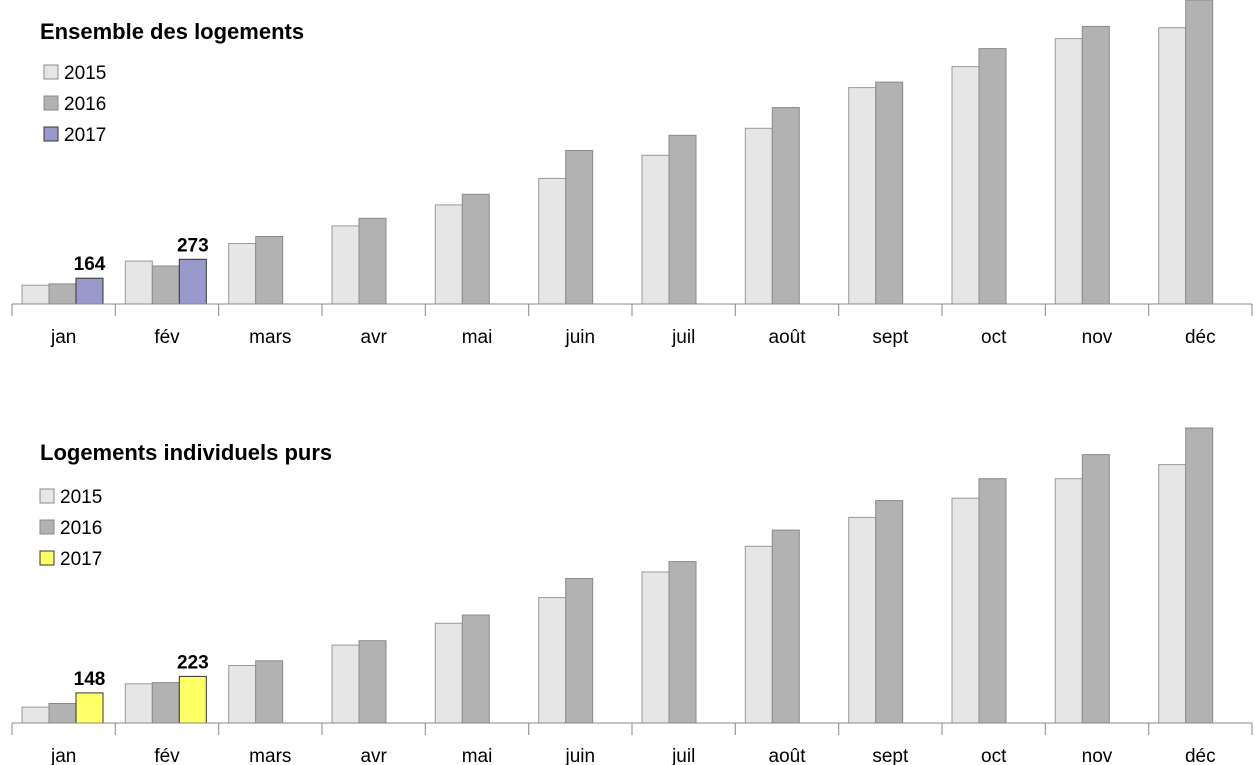 This screenshot has width=1255, height=765. I want to click on legend-swatch-2017, so click(51, 134).